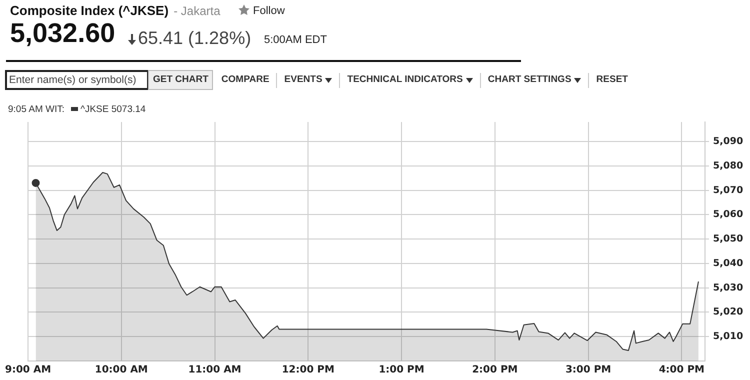 The image size is (750, 380). I want to click on y-tick-label: 5,030, so click(728, 288).